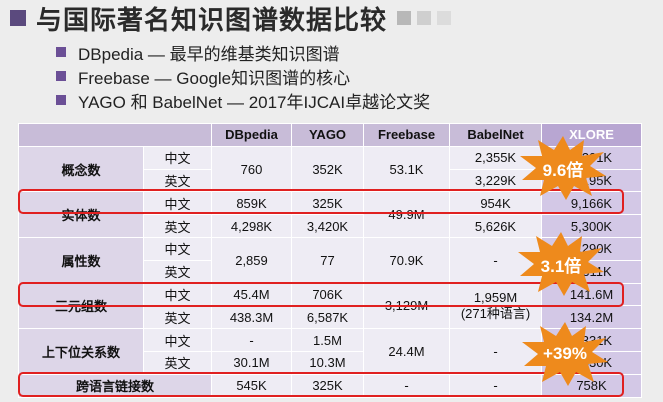  What do you see at coordinates (406, 169) in the screenshot?
I see `cell: 53.1K` at bounding box center [406, 169].